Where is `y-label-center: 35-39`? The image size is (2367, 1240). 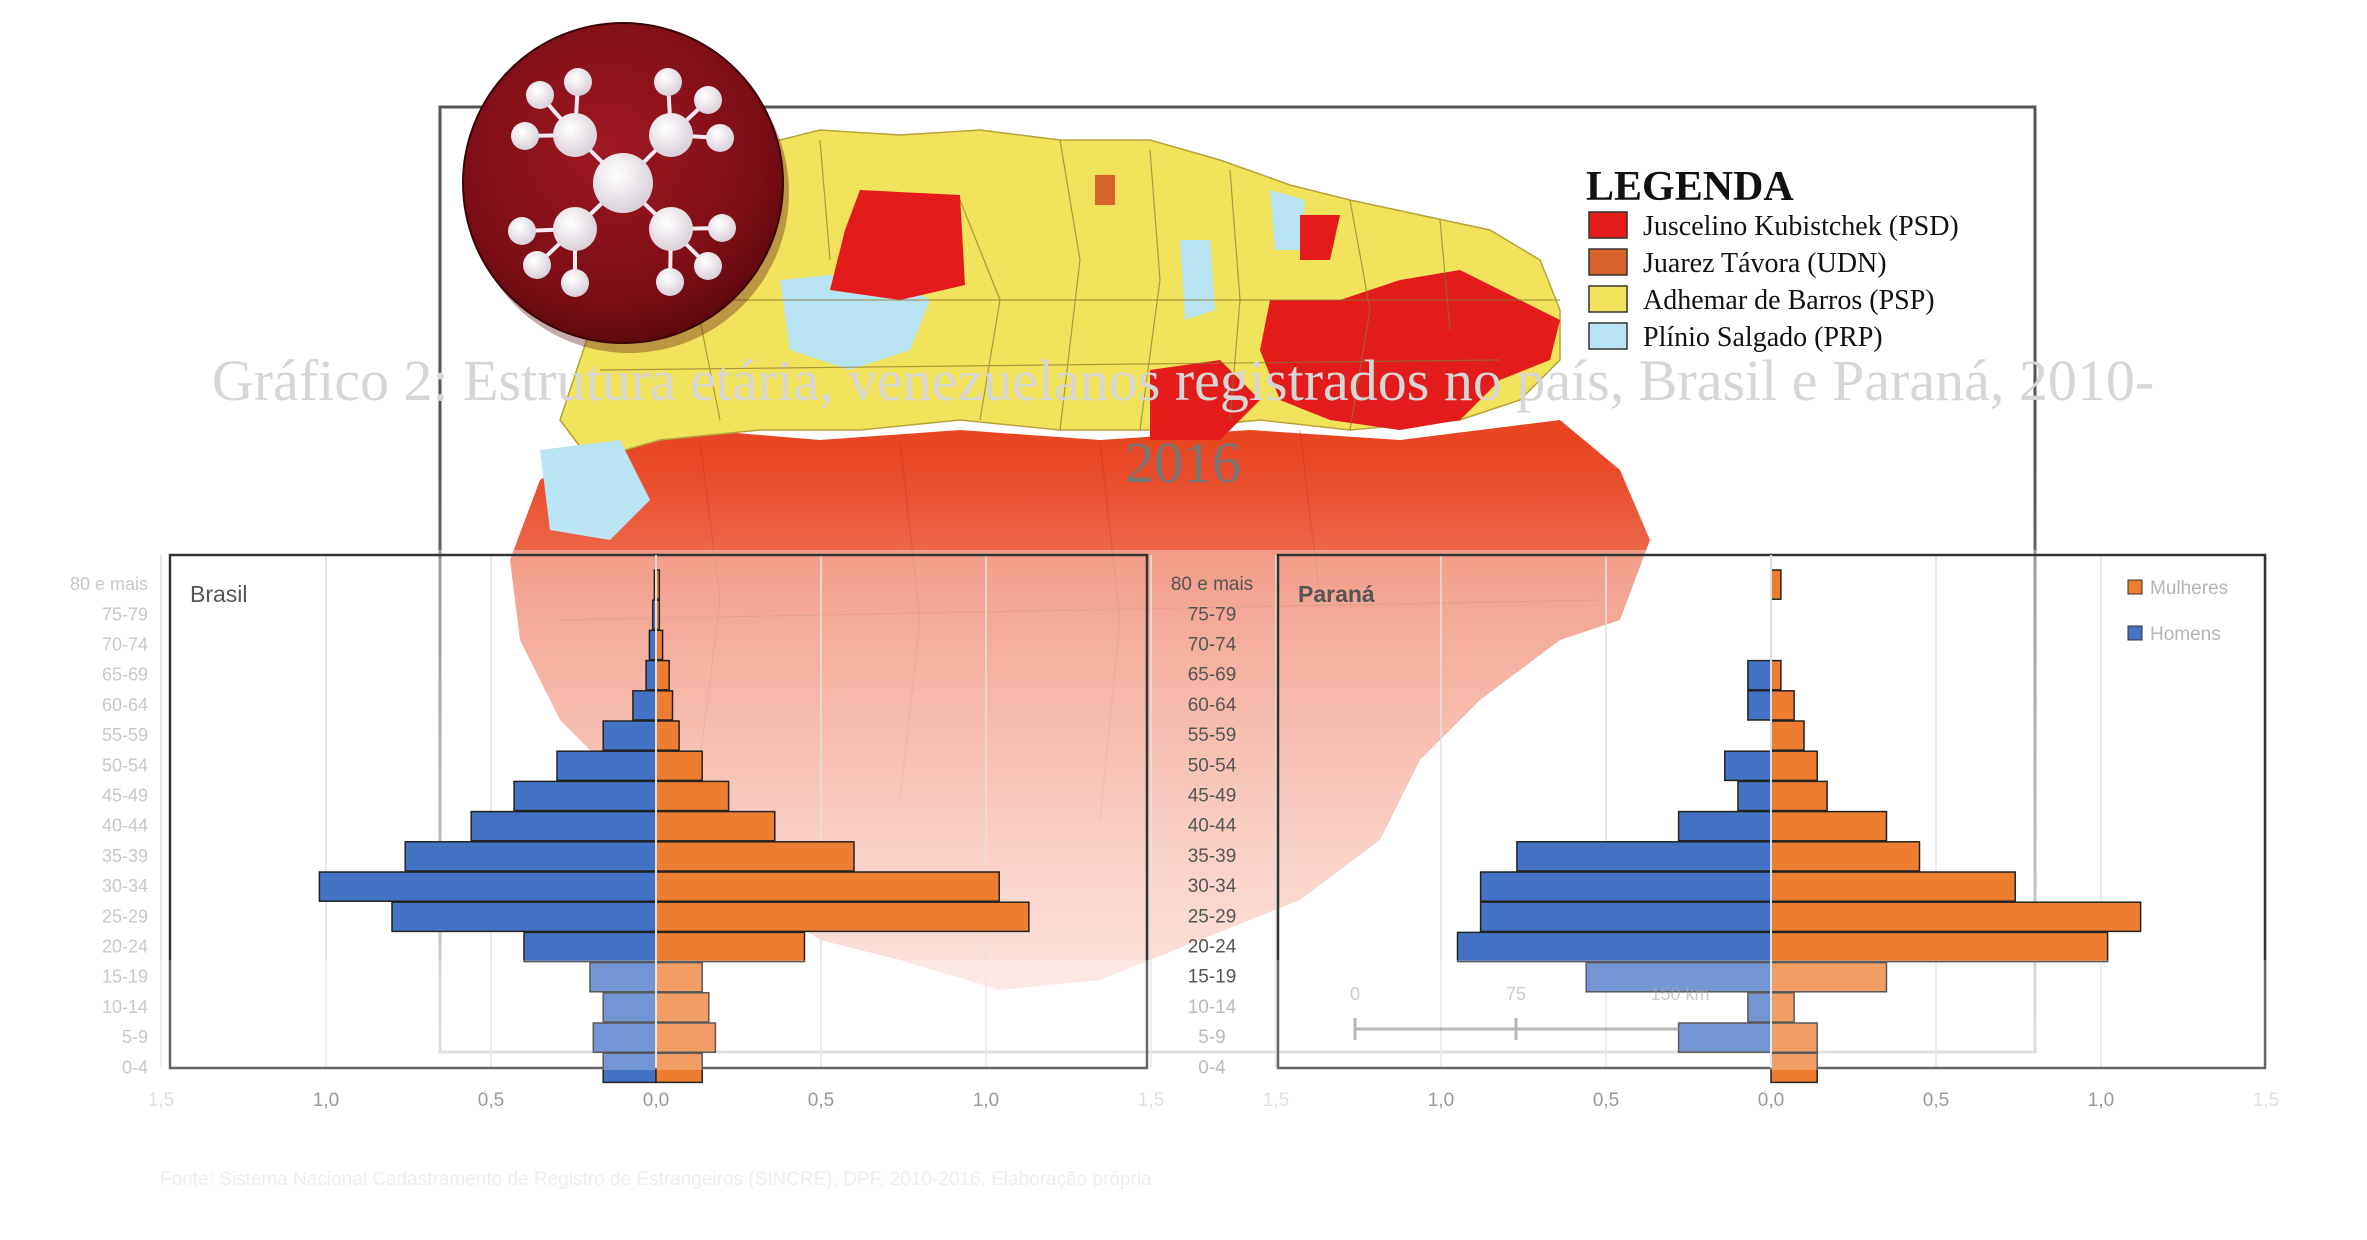 y-label-center: 35-39 is located at coordinates (1212, 856).